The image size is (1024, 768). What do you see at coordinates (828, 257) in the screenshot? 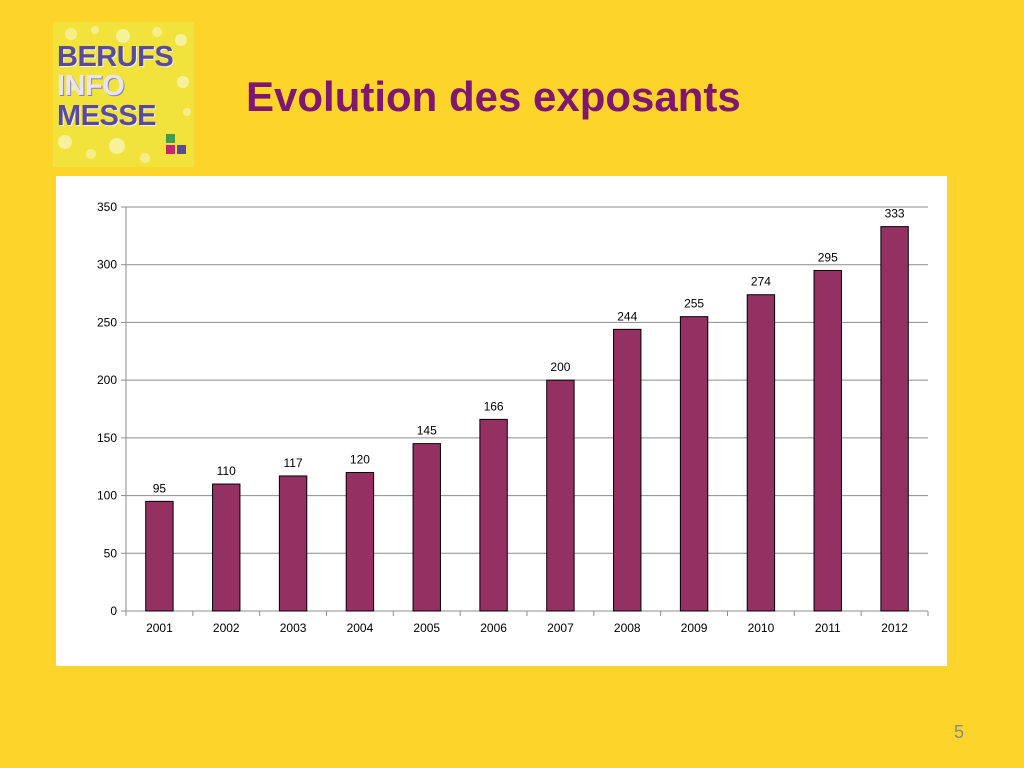
I see `data-label: 295` at bounding box center [828, 257].